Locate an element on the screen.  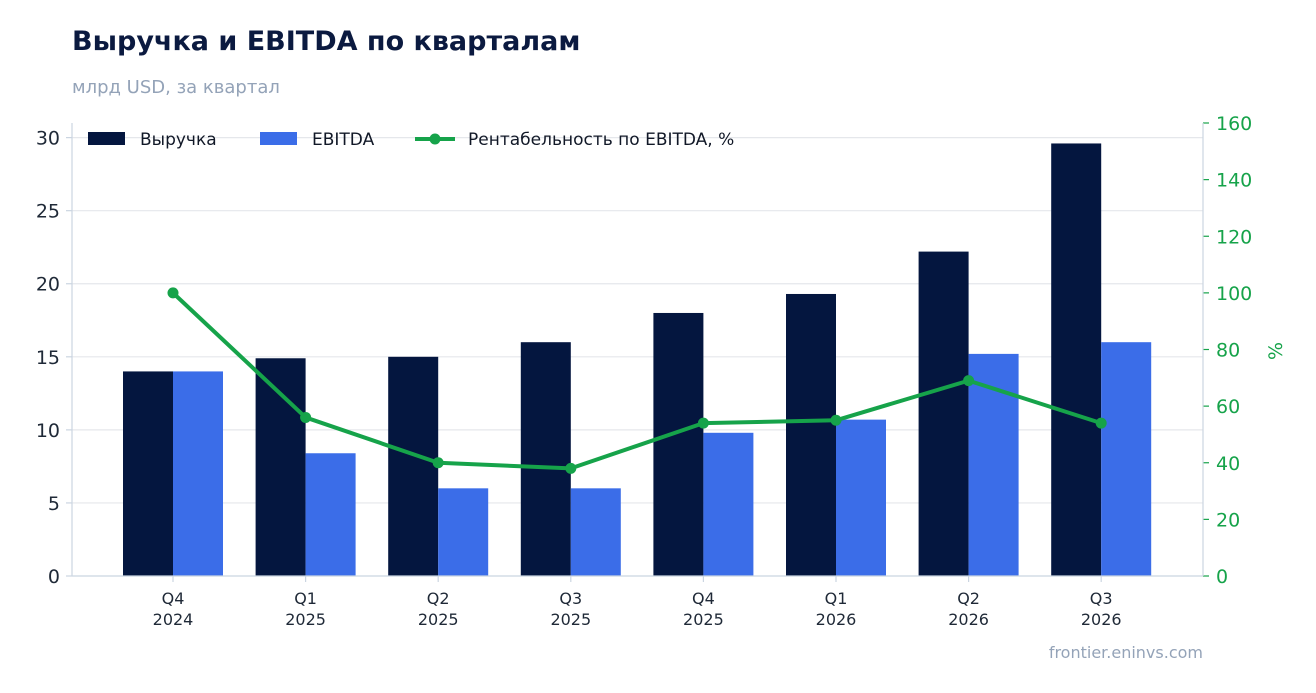
y-left-tick-label: 20 is located at coordinates (48, 285).